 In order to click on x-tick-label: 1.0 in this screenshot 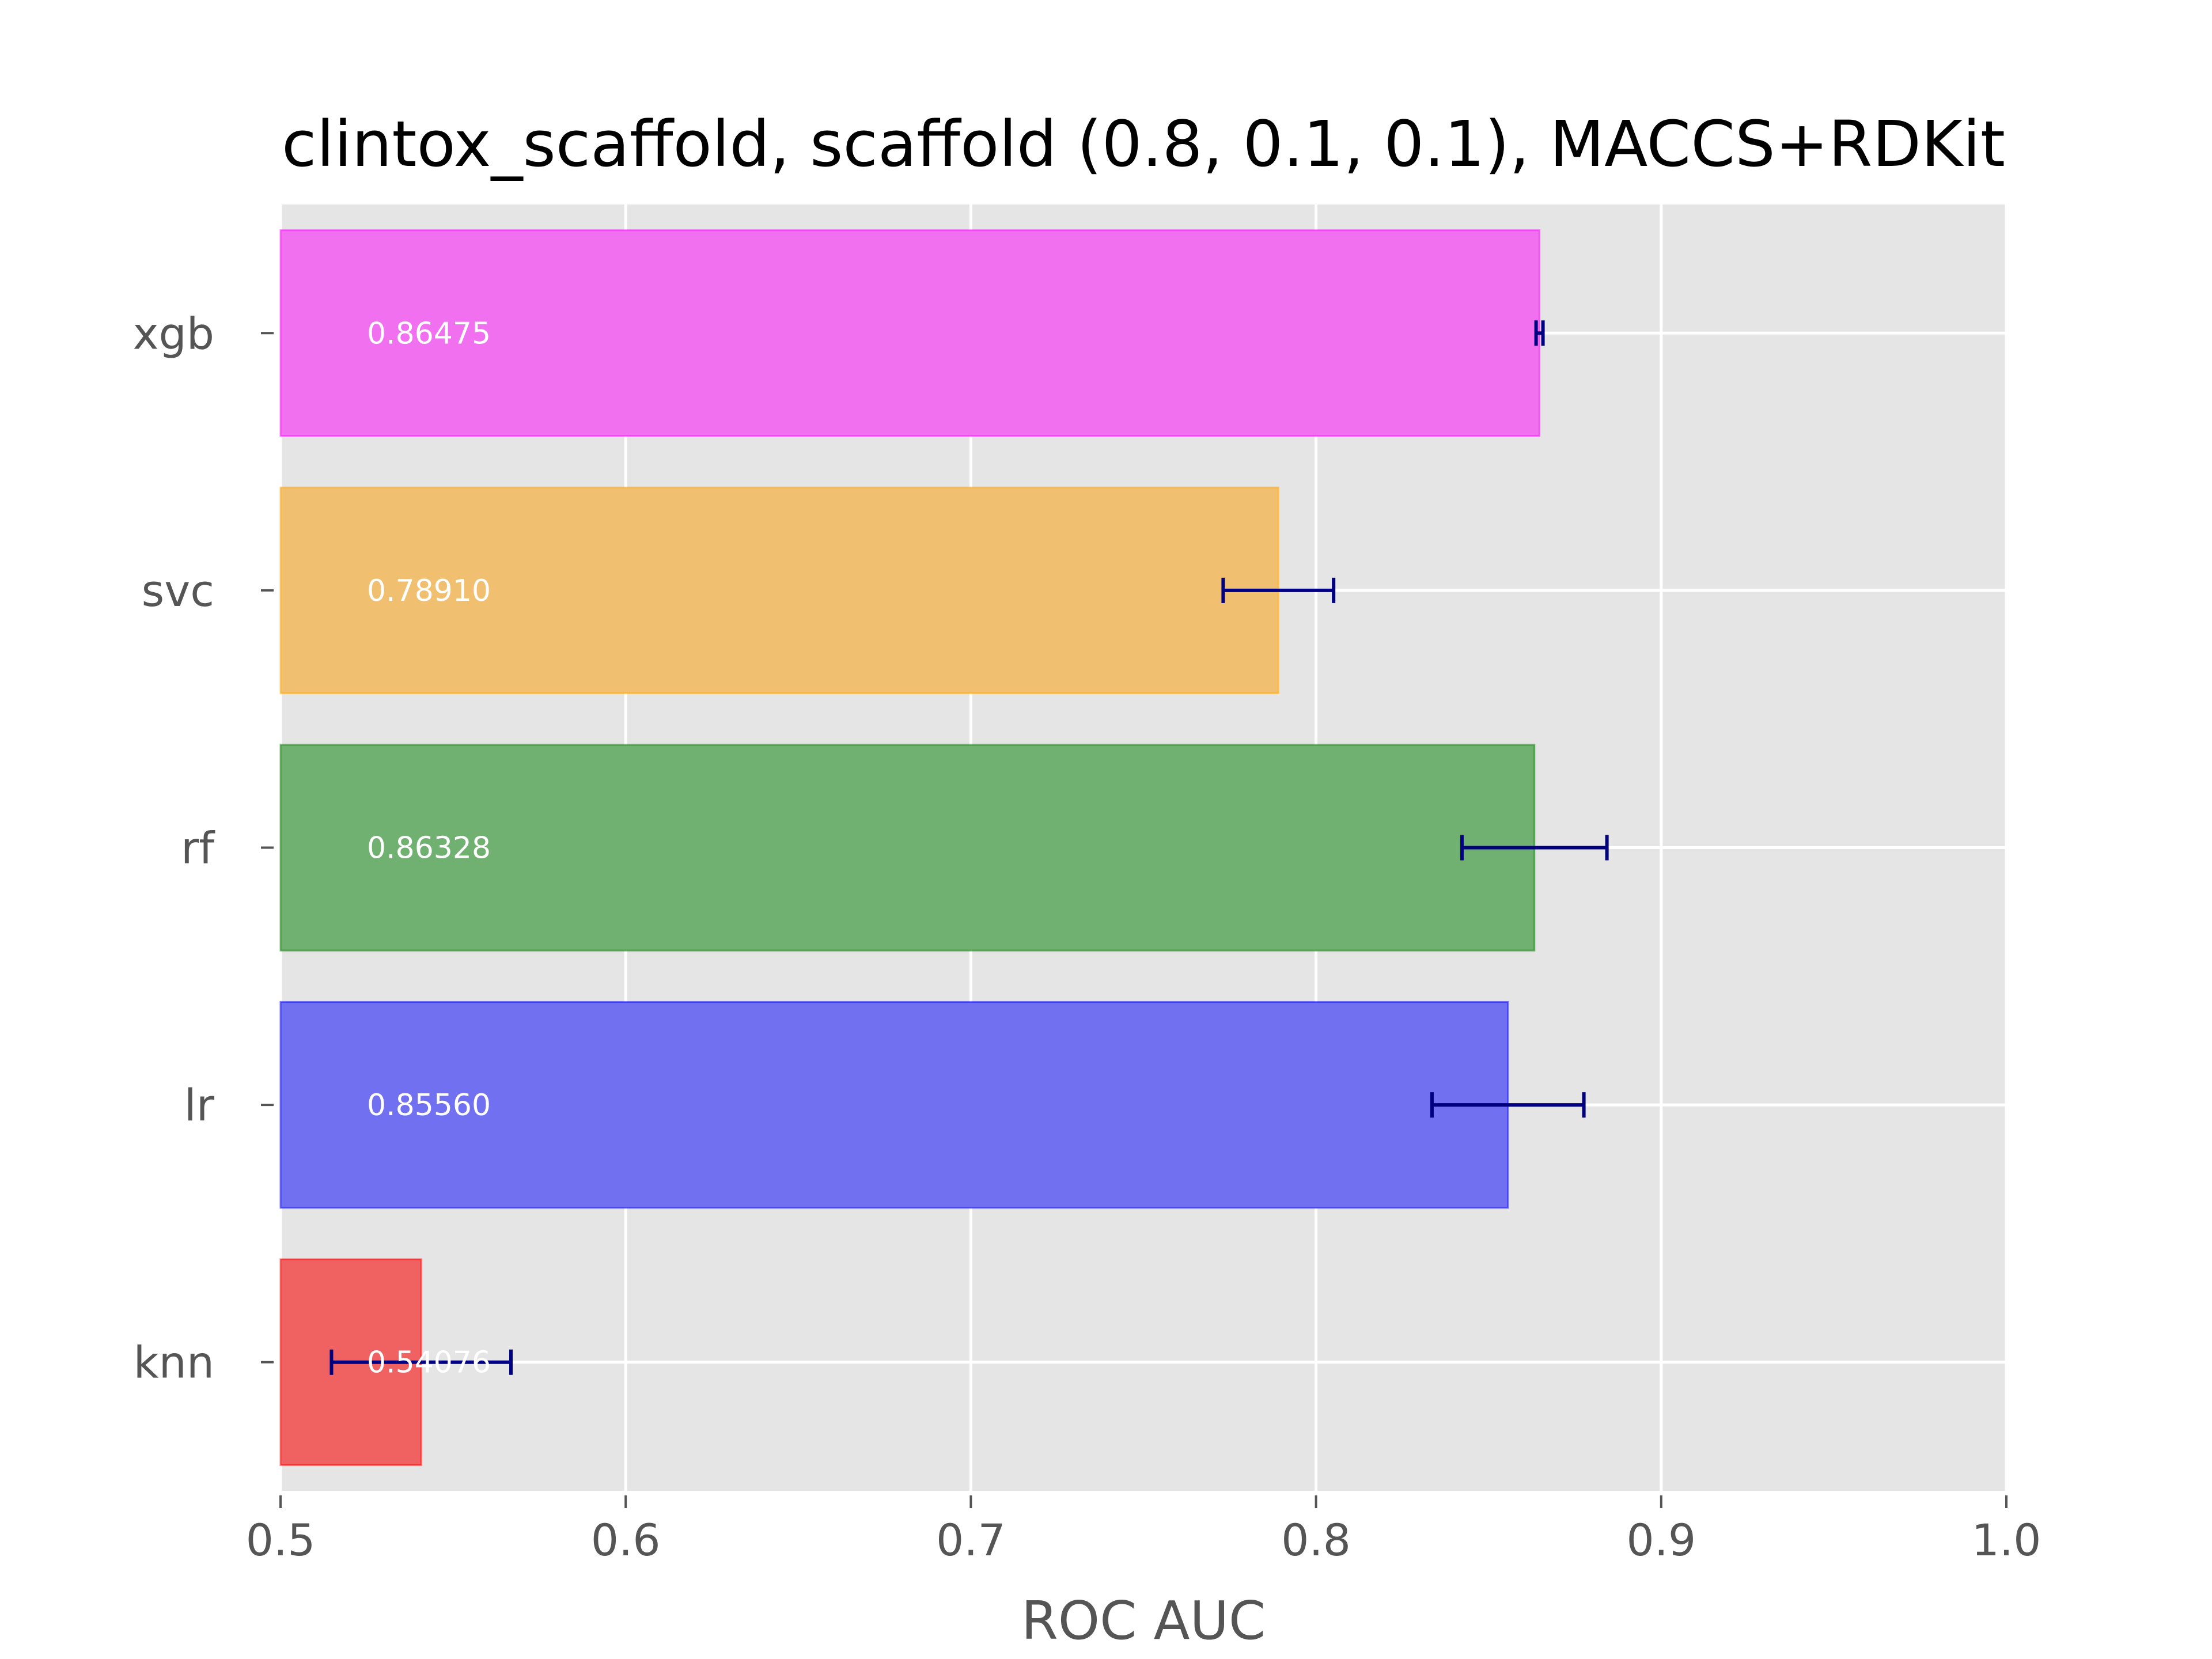, I will do `click(2006, 1540)`.